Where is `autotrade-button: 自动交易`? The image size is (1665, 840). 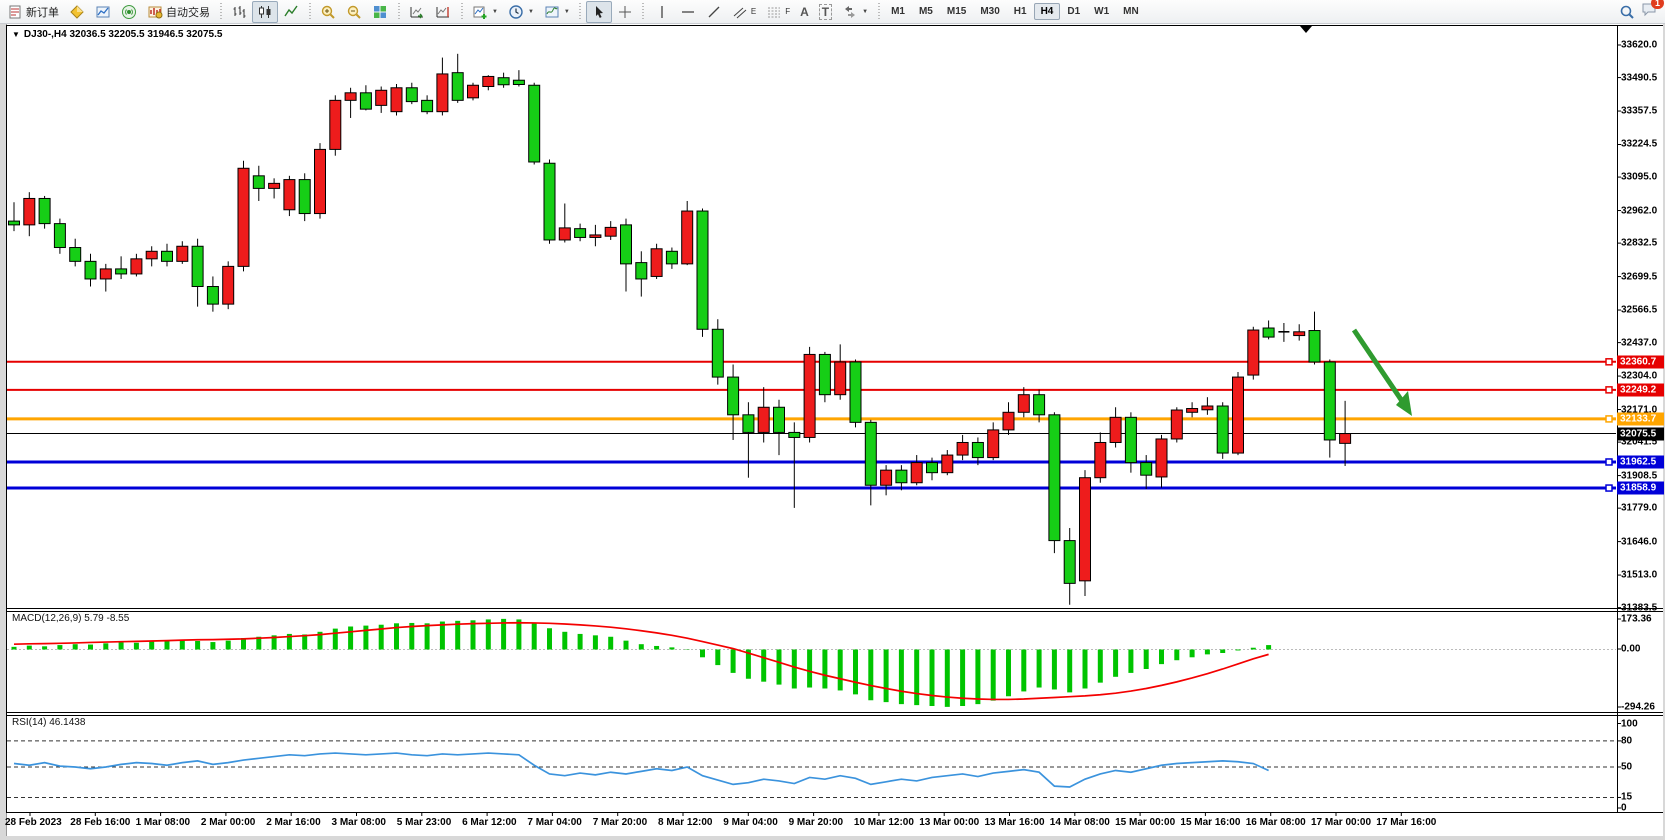 autotrade-button: 自动交易 is located at coordinates (178, 12).